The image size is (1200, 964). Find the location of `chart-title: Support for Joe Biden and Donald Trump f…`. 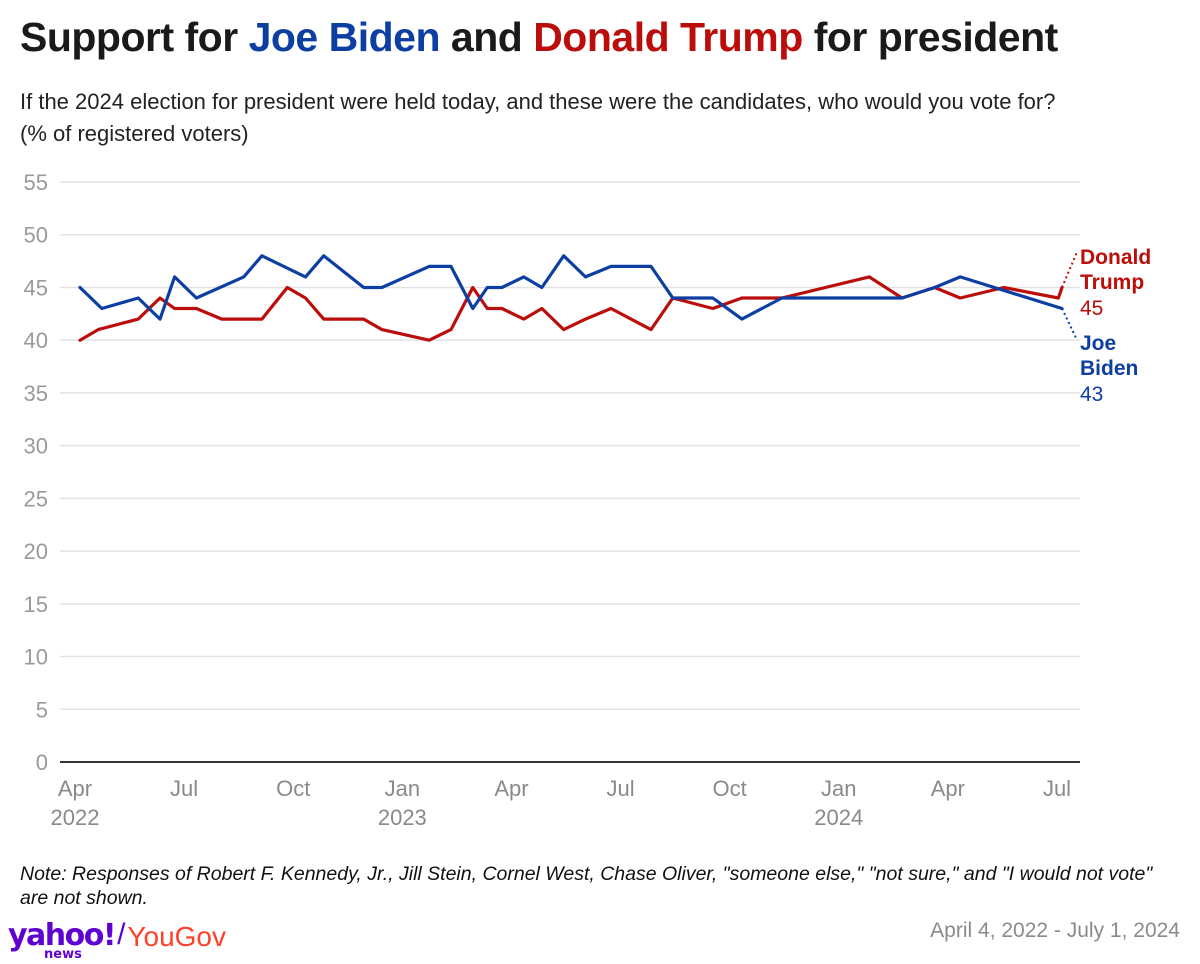

chart-title: Support for Joe Biden and Donald Trump f… is located at coordinates (539, 37).